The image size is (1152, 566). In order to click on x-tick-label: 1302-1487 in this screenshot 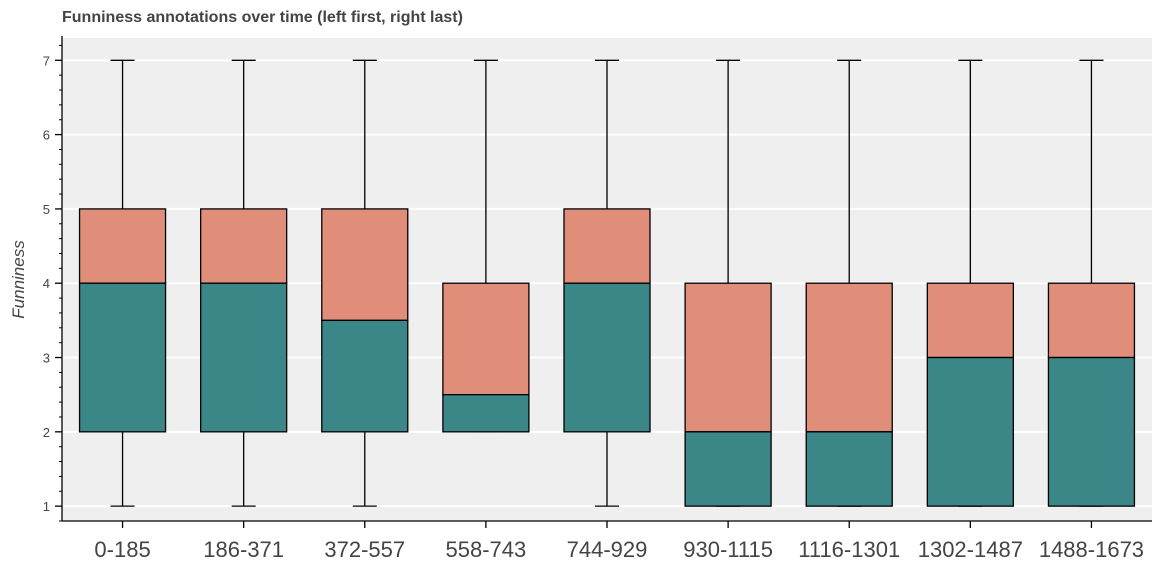, I will do `click(970, 549)`.